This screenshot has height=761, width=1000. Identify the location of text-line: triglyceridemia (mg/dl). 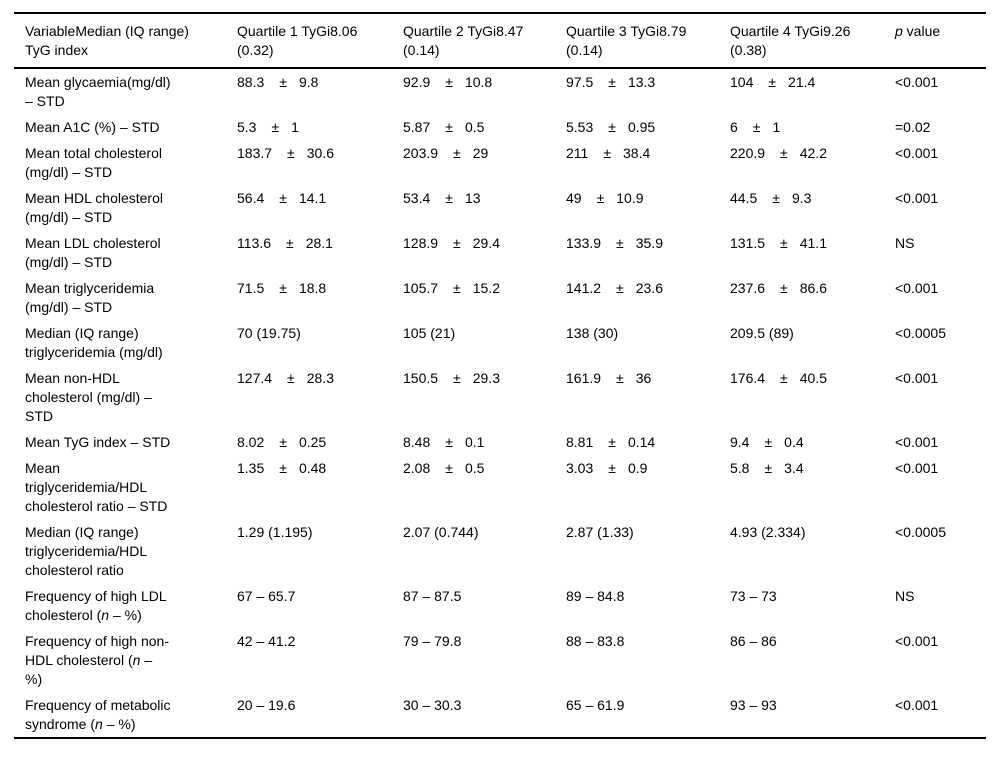
(128, 352).